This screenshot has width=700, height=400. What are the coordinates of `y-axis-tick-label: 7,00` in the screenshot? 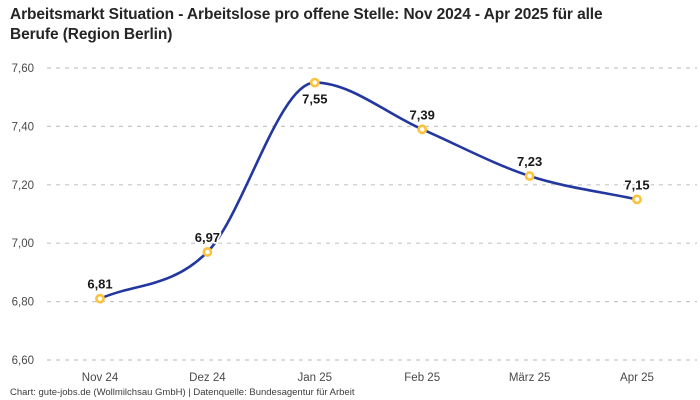 It's located at (23, 244).